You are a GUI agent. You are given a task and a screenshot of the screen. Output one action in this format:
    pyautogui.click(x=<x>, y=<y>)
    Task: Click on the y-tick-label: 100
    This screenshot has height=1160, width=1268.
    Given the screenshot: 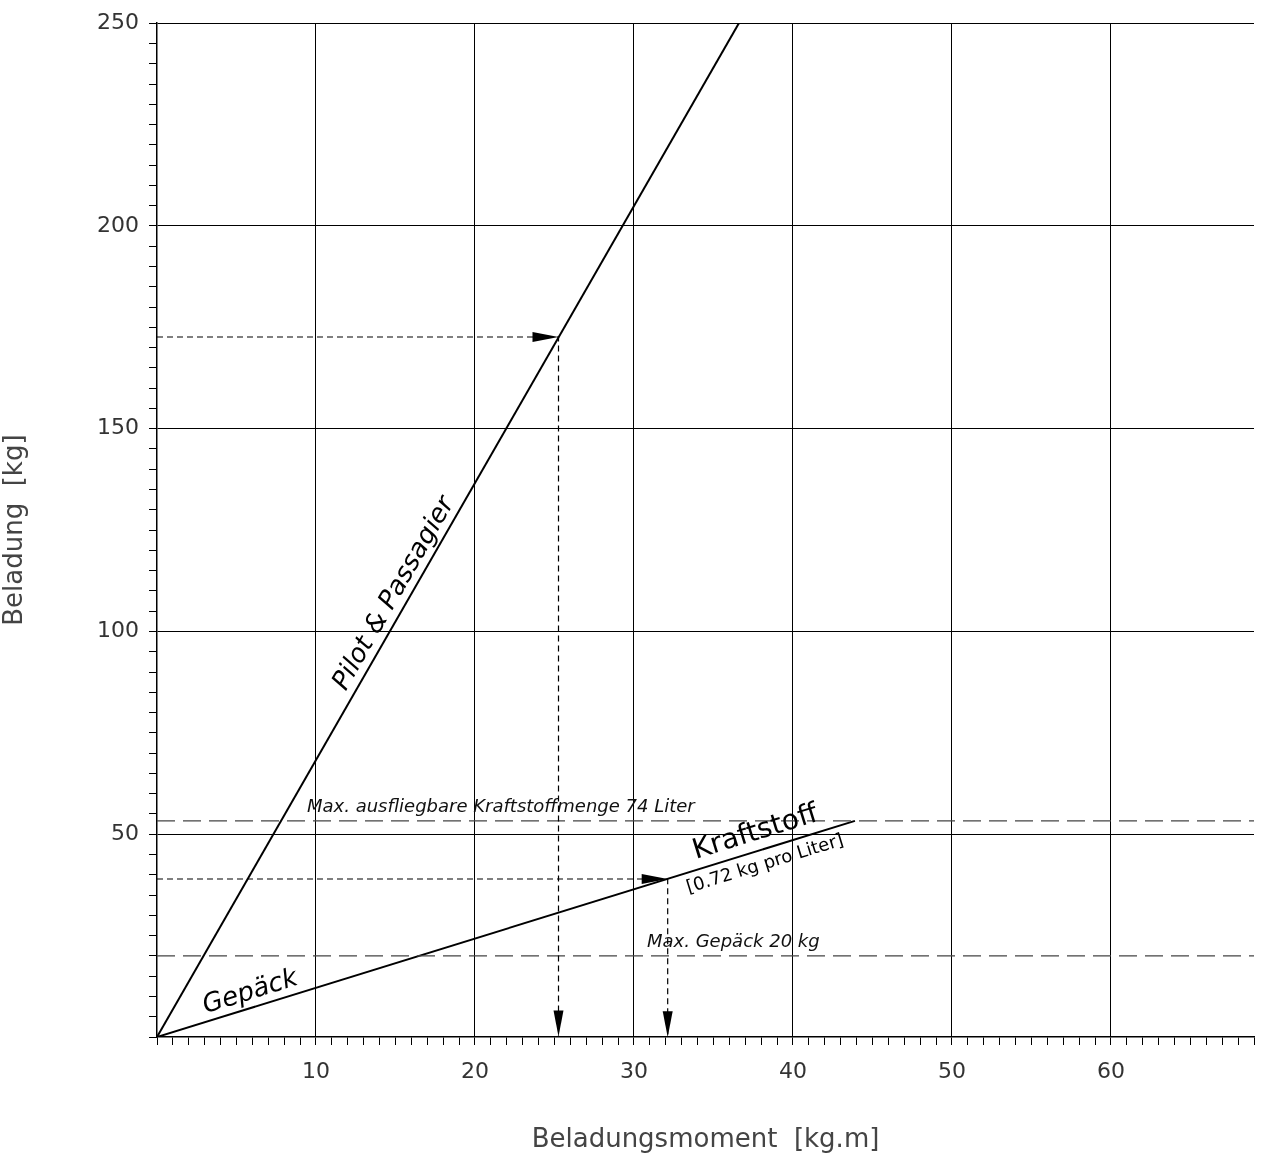 What is the action you would take?
    pyautogui.click(x=118, y=630)
    